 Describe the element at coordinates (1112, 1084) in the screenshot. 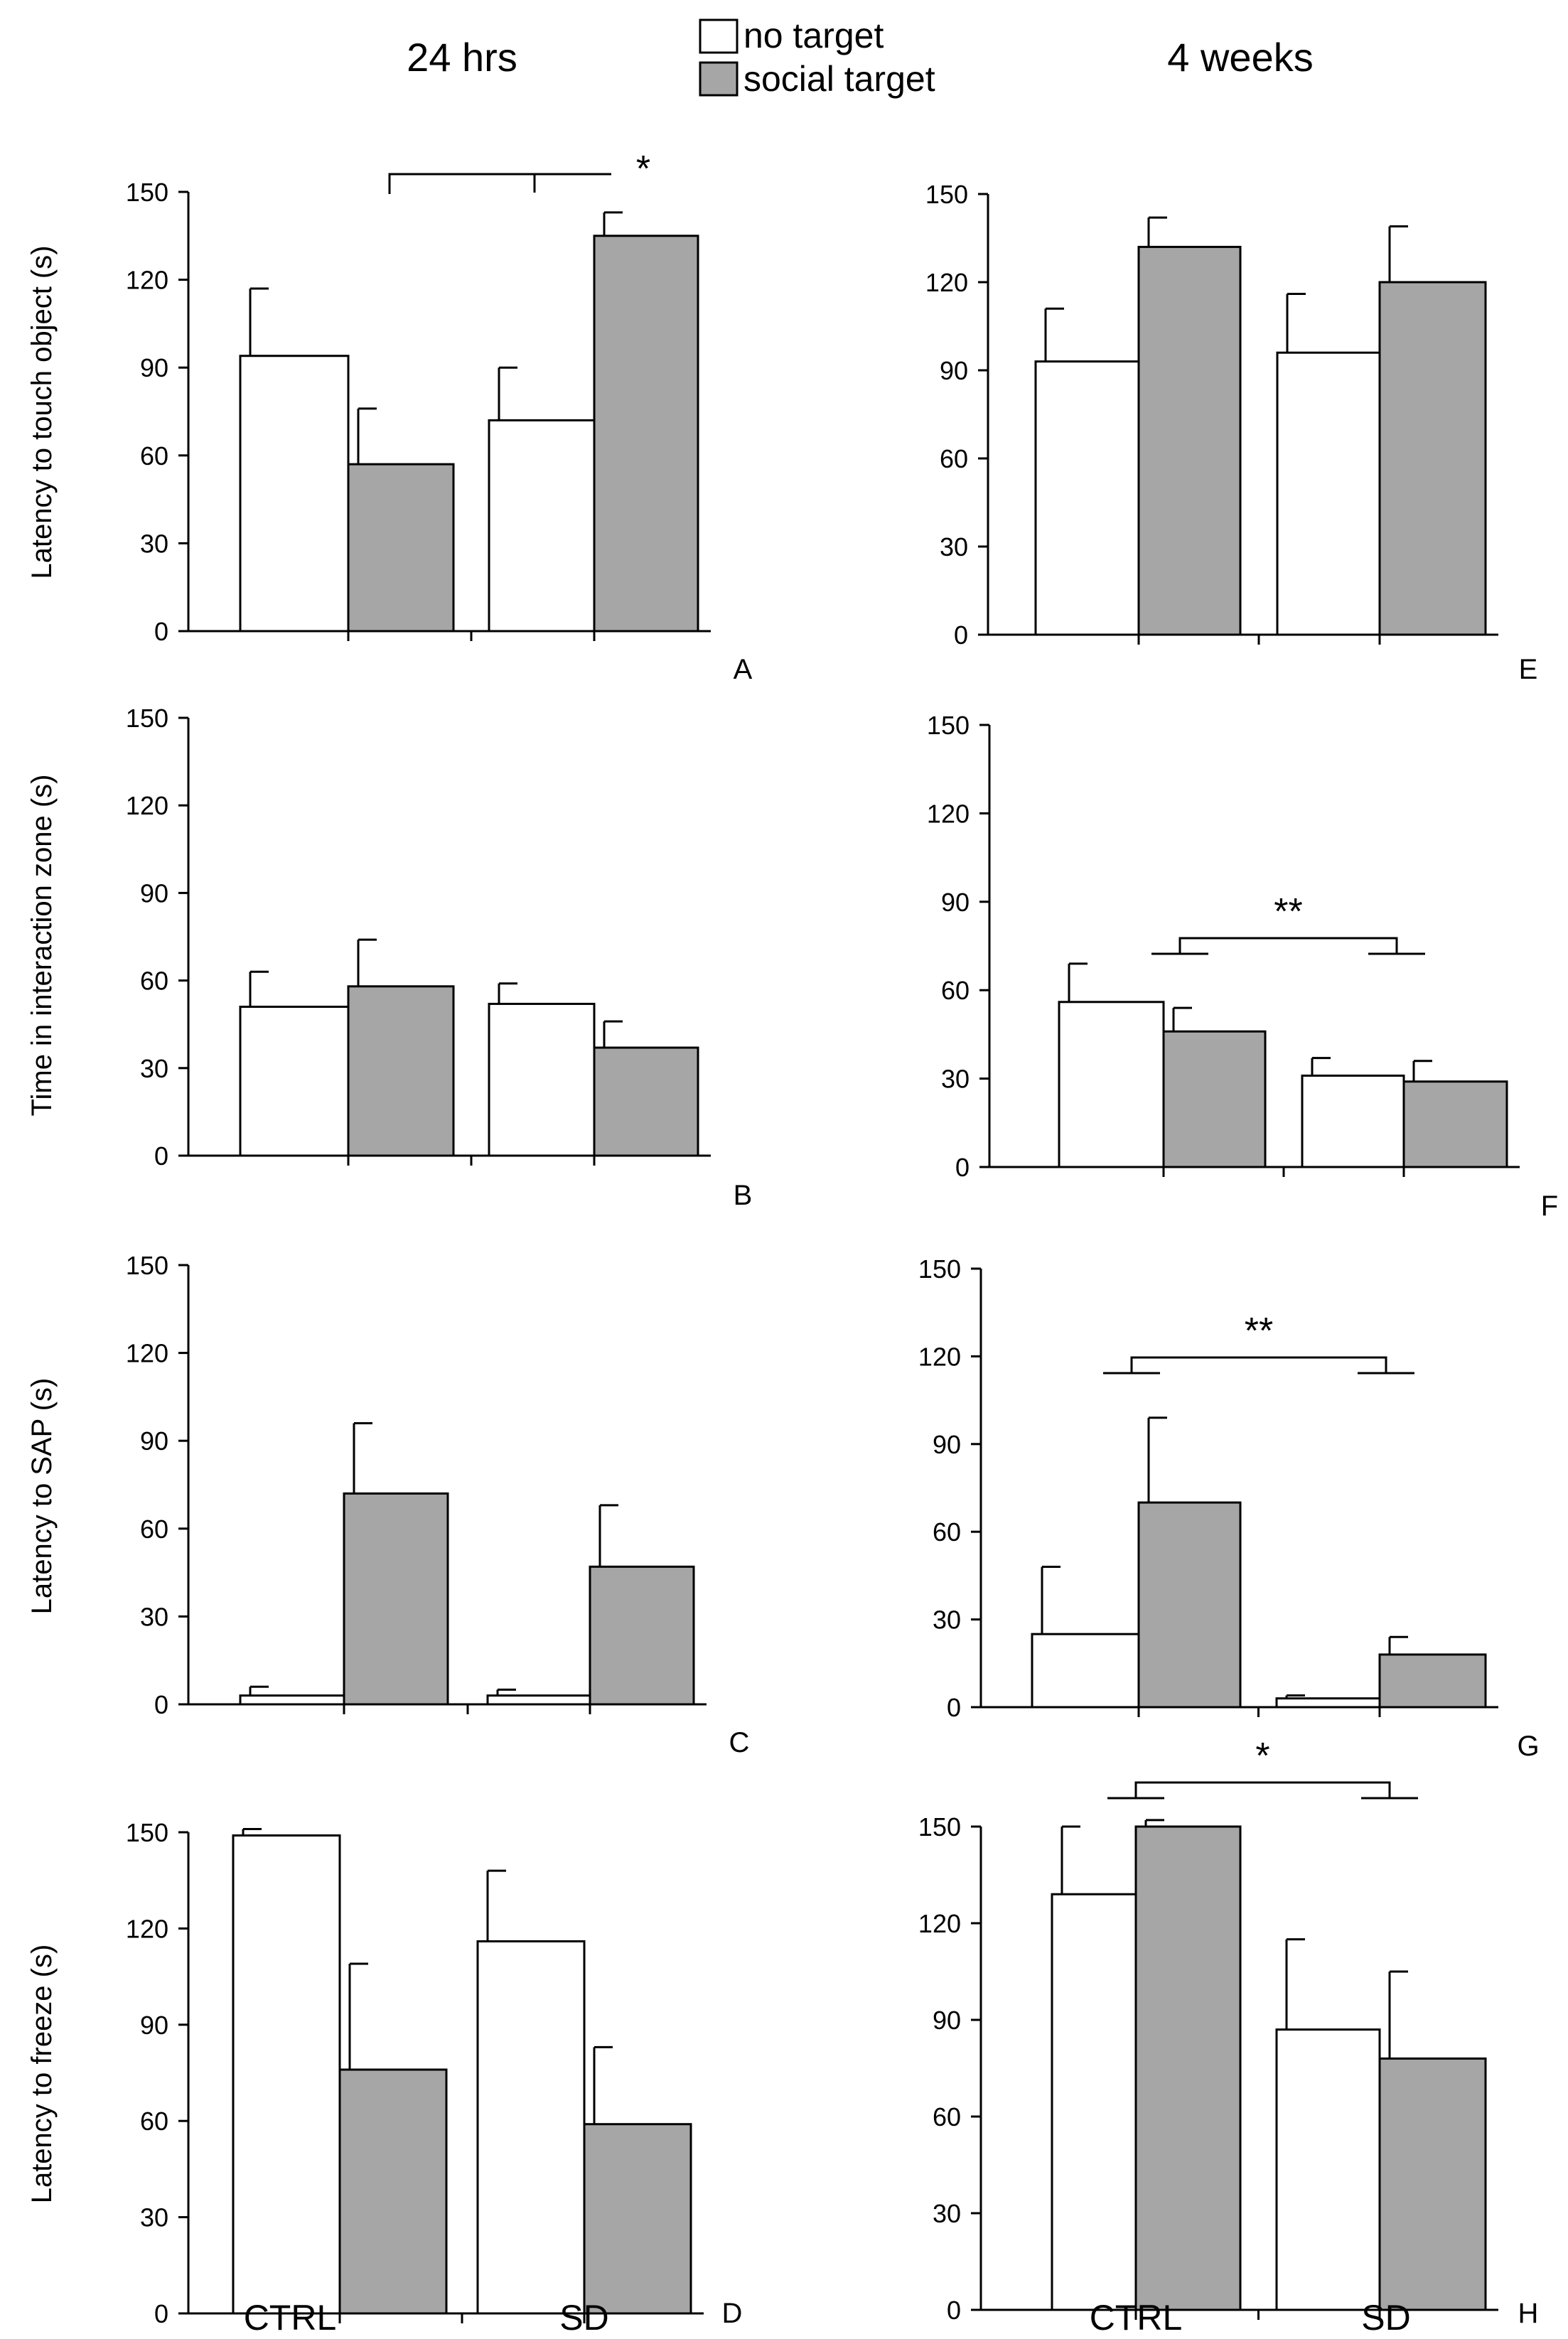

I see `bar-F-ctrl-no-target` at that location.